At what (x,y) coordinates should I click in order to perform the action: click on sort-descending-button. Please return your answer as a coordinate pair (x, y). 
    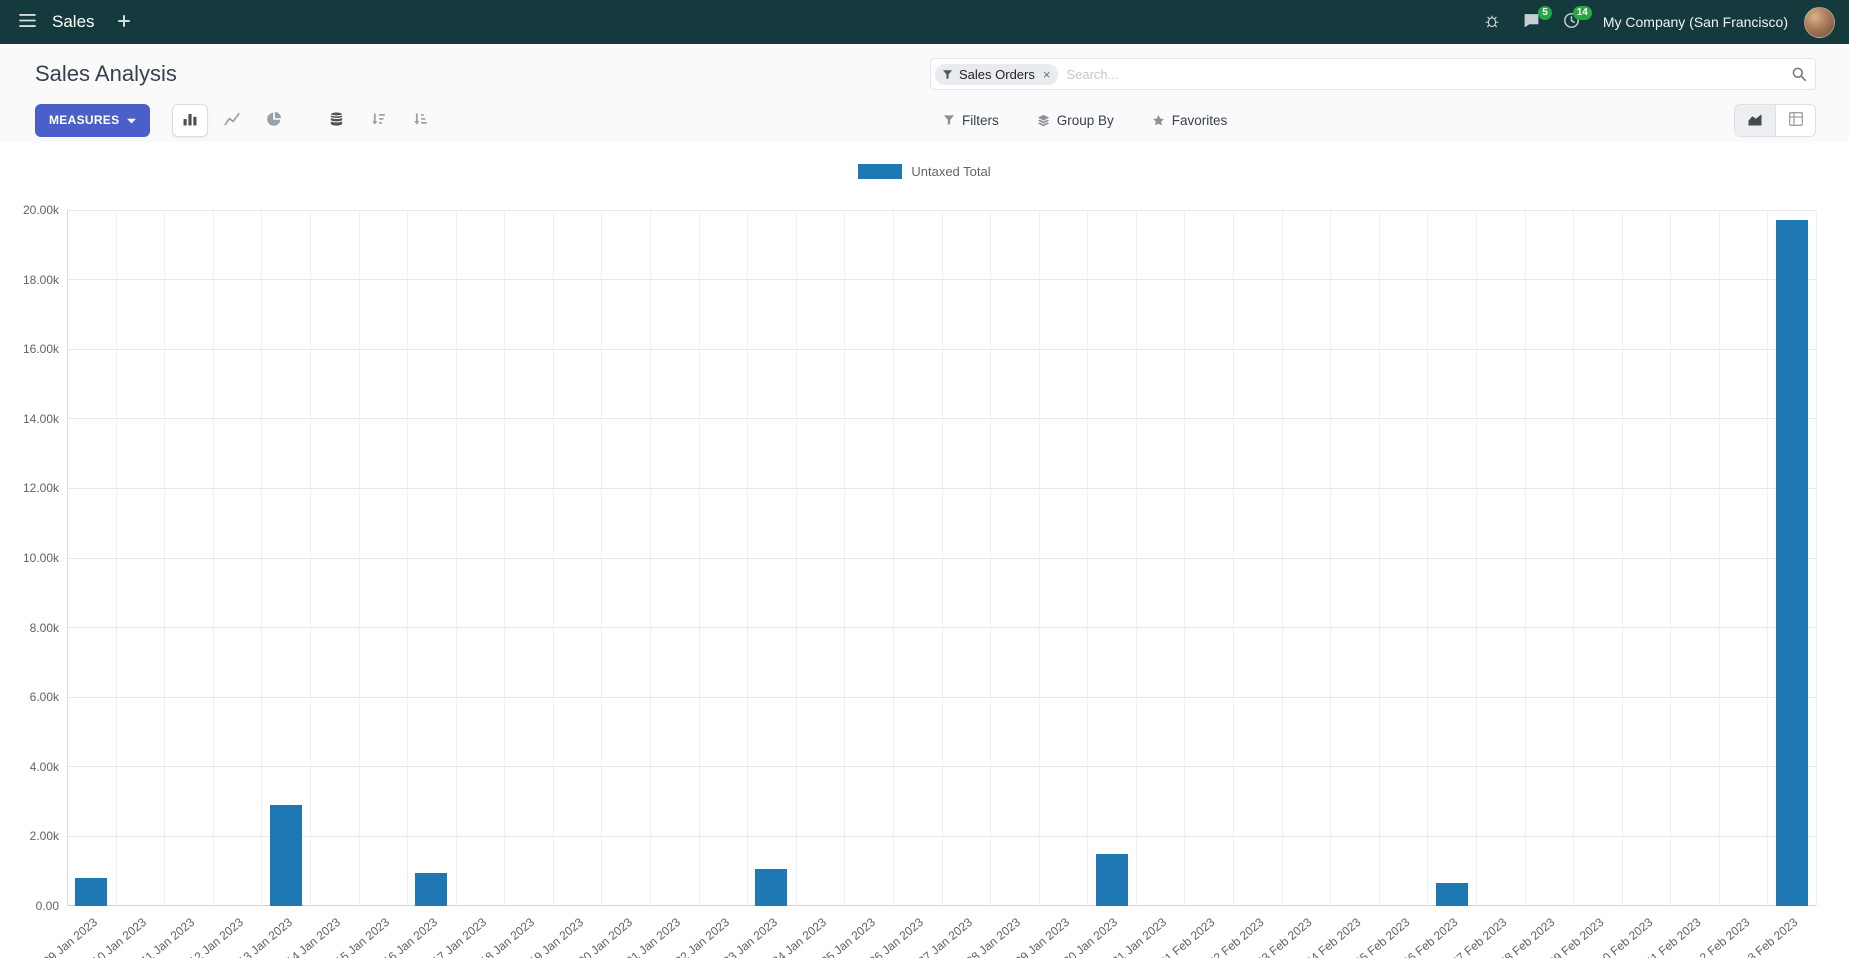
    Looking at the image, I should click on (378, 120).